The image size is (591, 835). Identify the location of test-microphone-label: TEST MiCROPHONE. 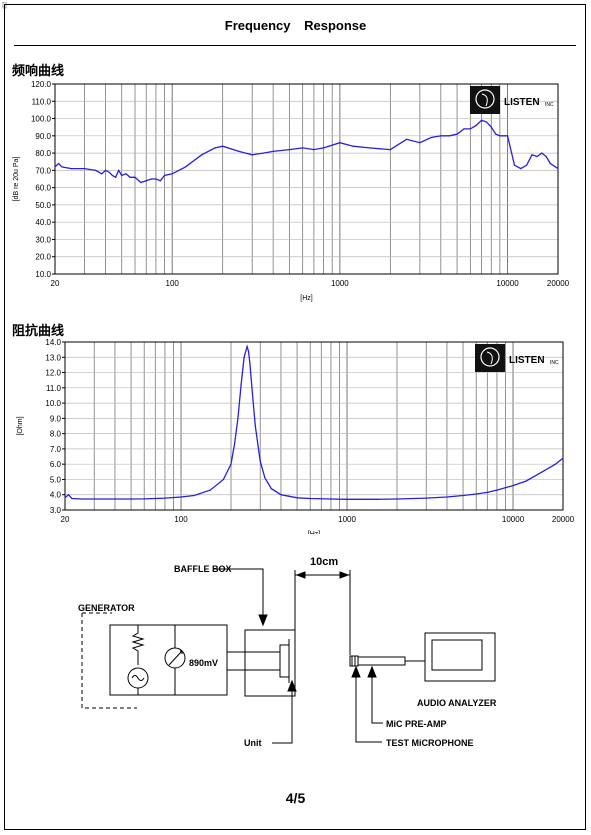
(430, 743).